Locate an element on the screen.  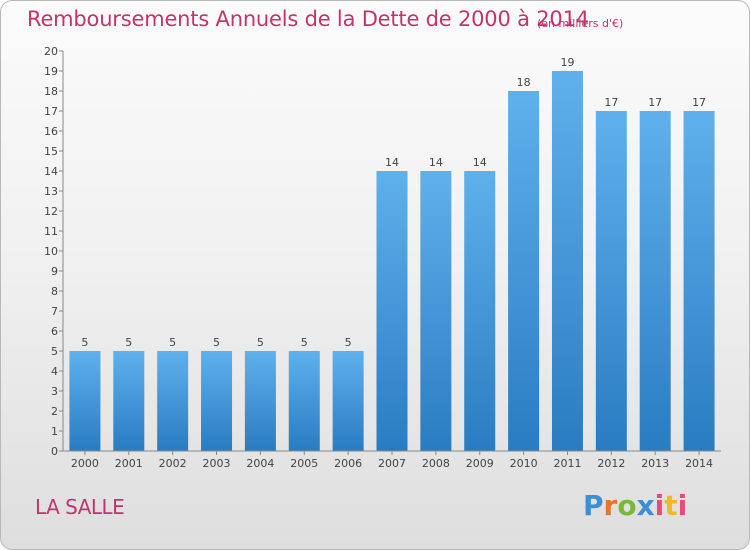
y-tick-label: 6 is located at coordinates (54, 331).